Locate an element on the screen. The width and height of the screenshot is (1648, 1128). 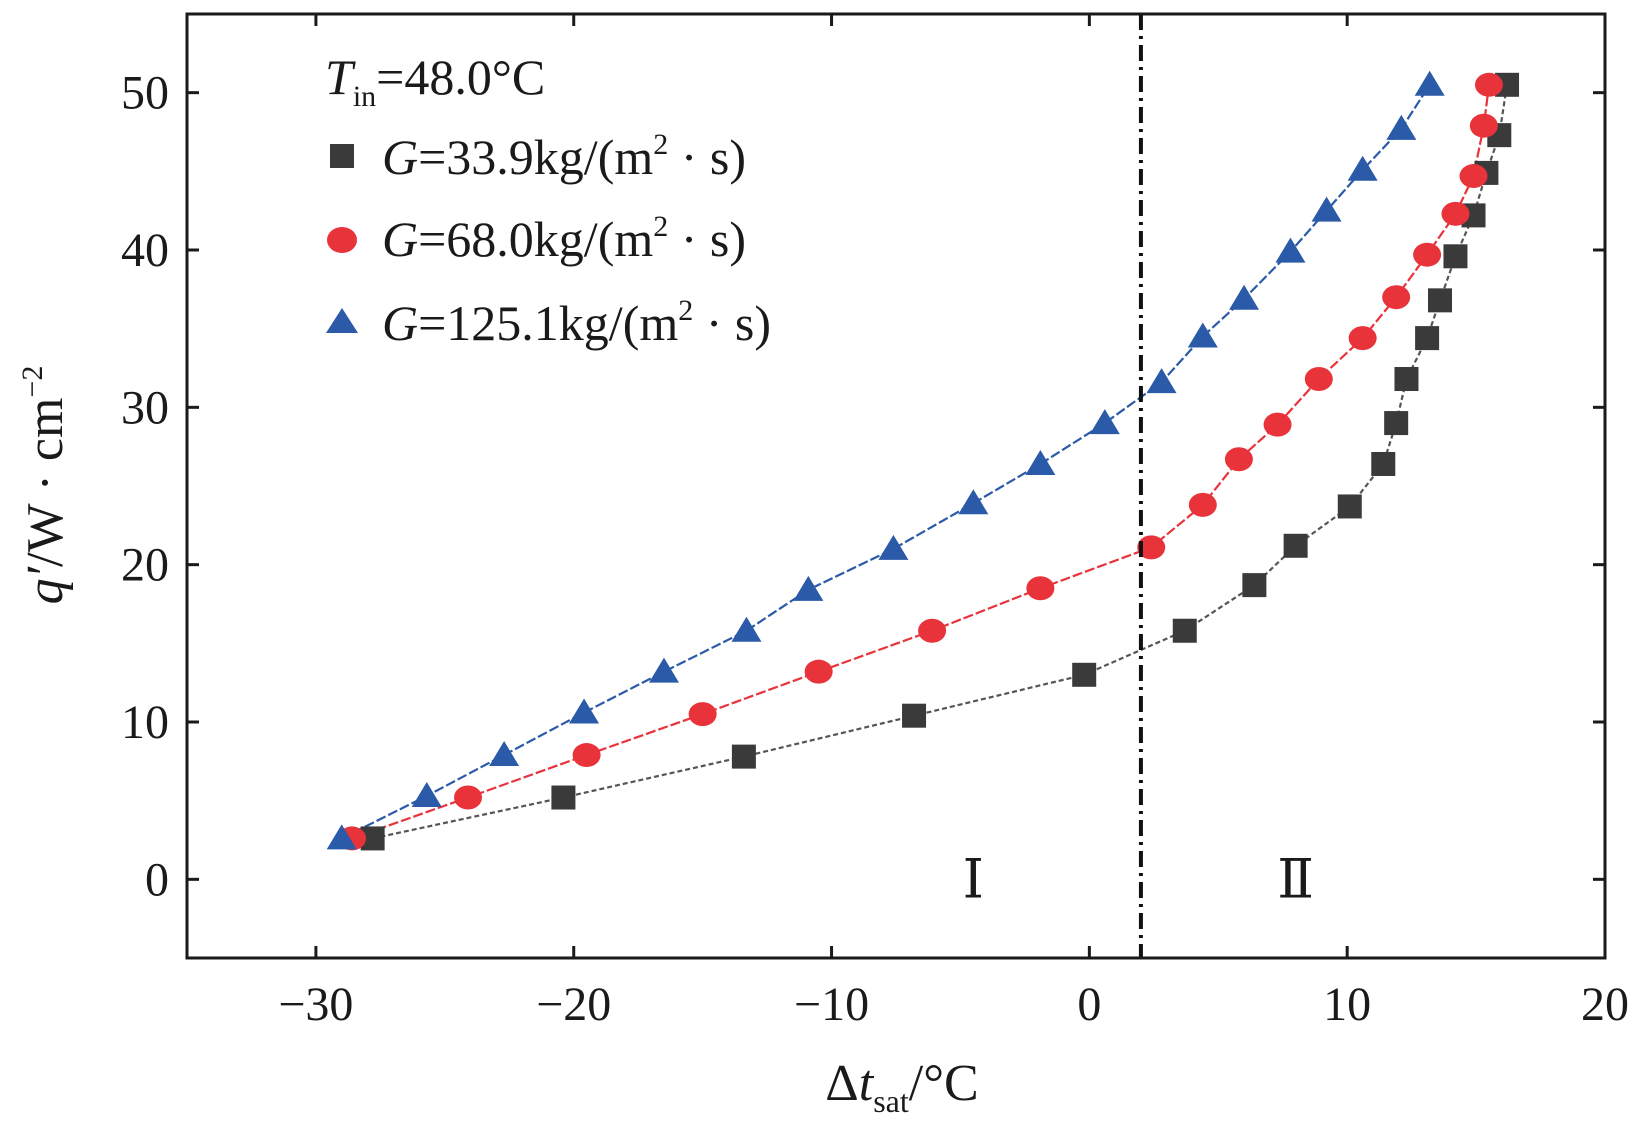
legend-header-value: =48.0°C is located at coordinates (460, 77).